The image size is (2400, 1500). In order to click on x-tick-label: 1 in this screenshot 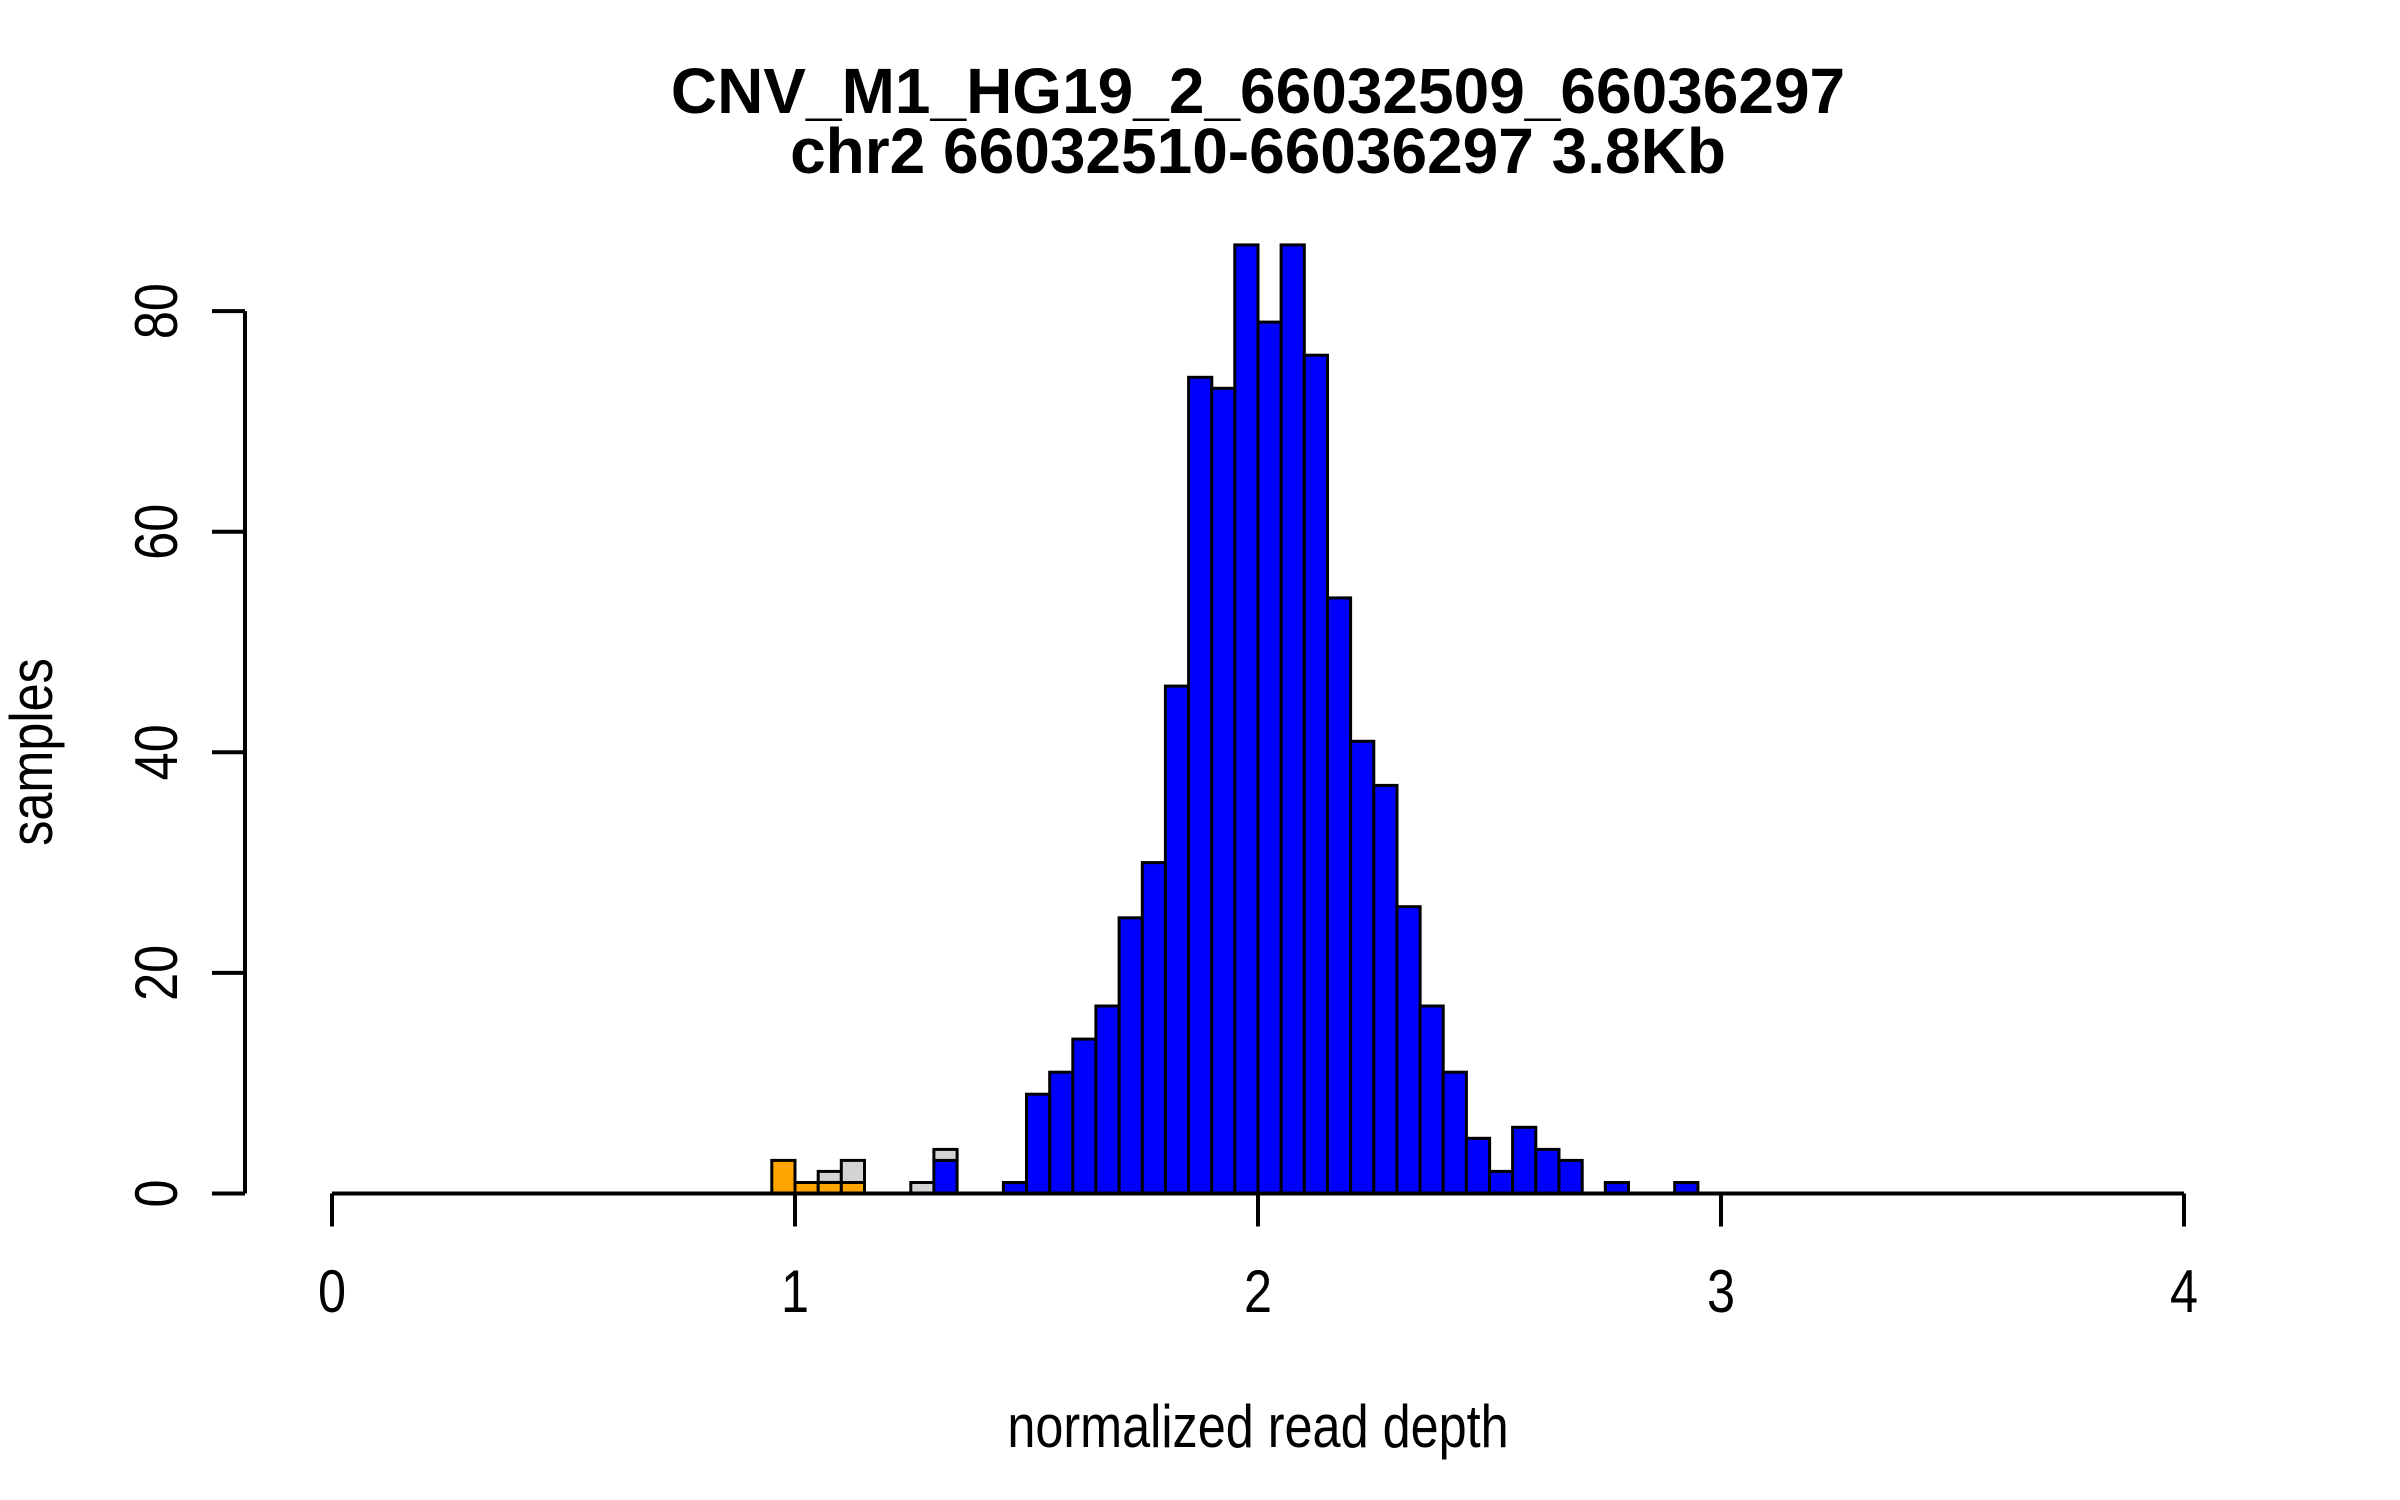, I will do `click(795, 1291)`.